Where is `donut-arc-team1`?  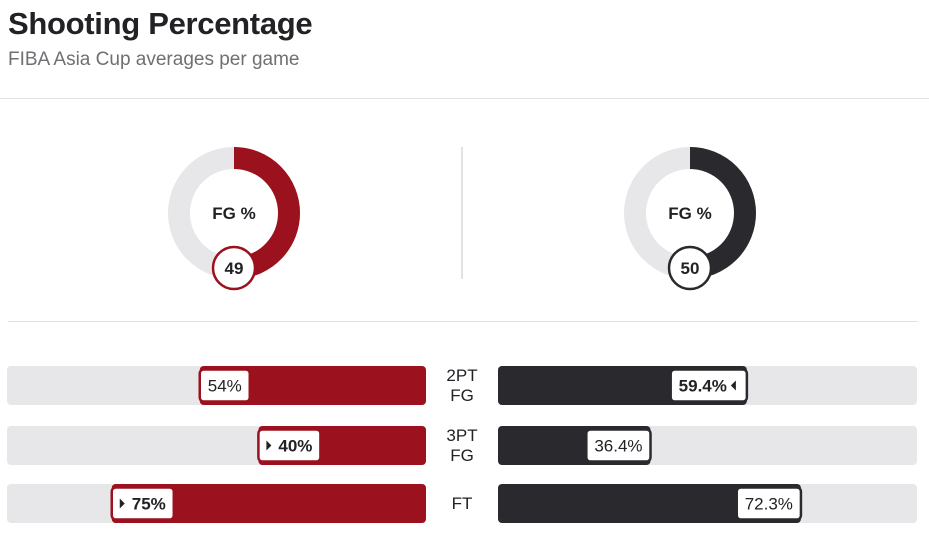 donut-arc-team1 is located at coordinates (234, 213).